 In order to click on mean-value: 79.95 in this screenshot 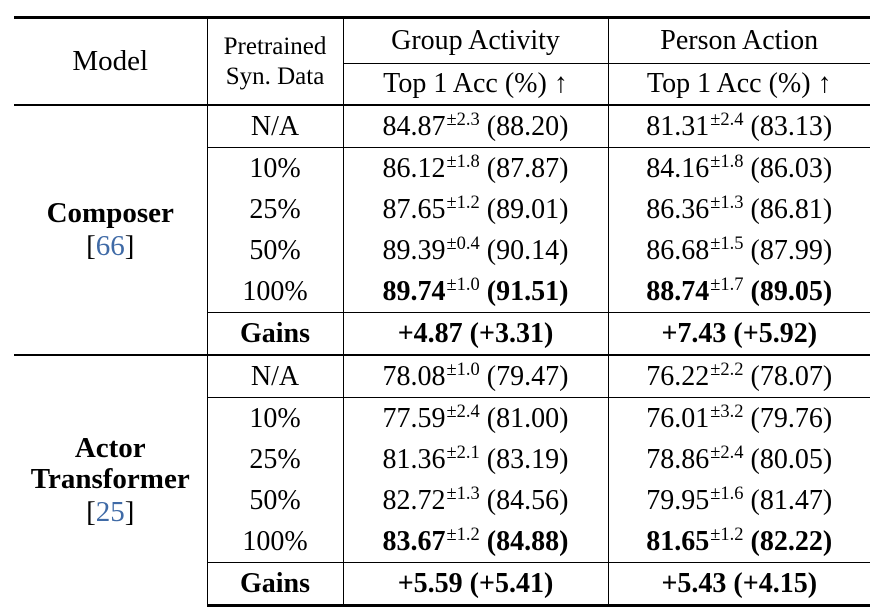, I will do `click(678, 500)`.